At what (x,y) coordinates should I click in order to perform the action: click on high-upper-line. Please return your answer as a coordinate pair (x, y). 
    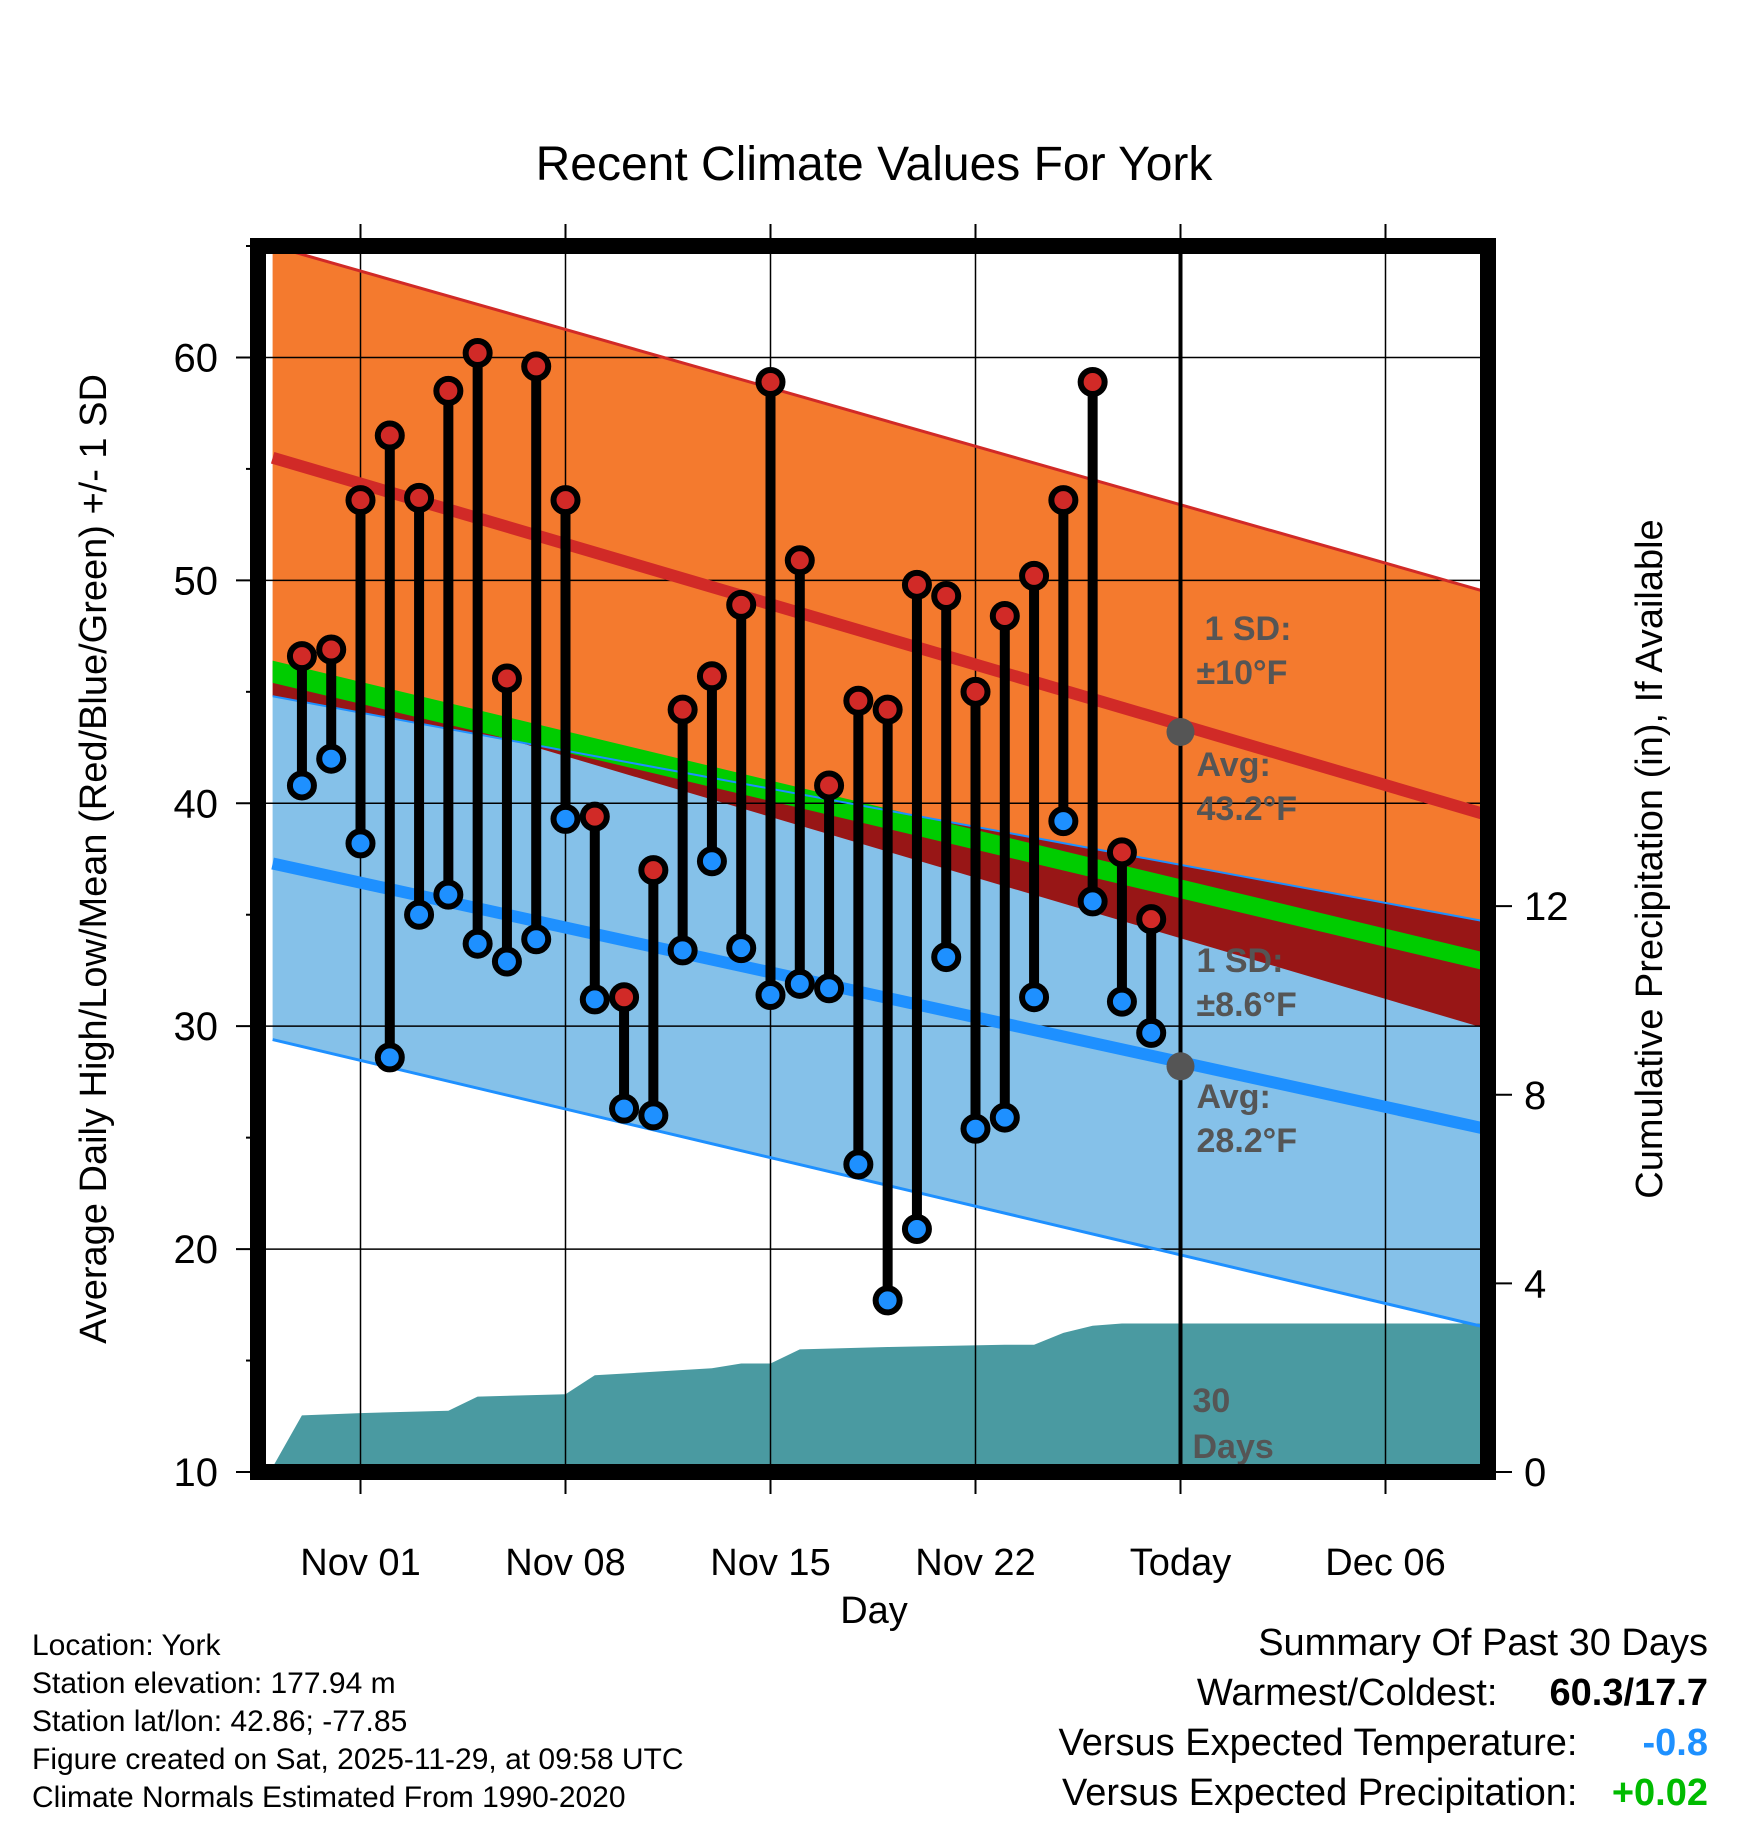
    Looking at the image, I should click on (879, 419).